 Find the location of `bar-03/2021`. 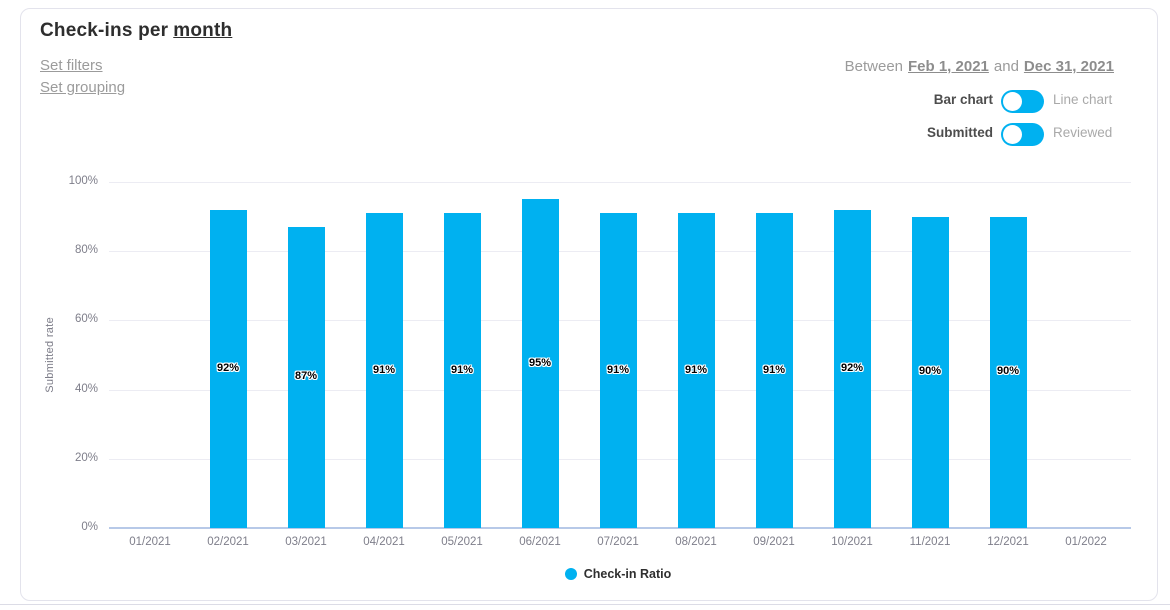

bar-03/2021 is located at coordinates (306, 377).